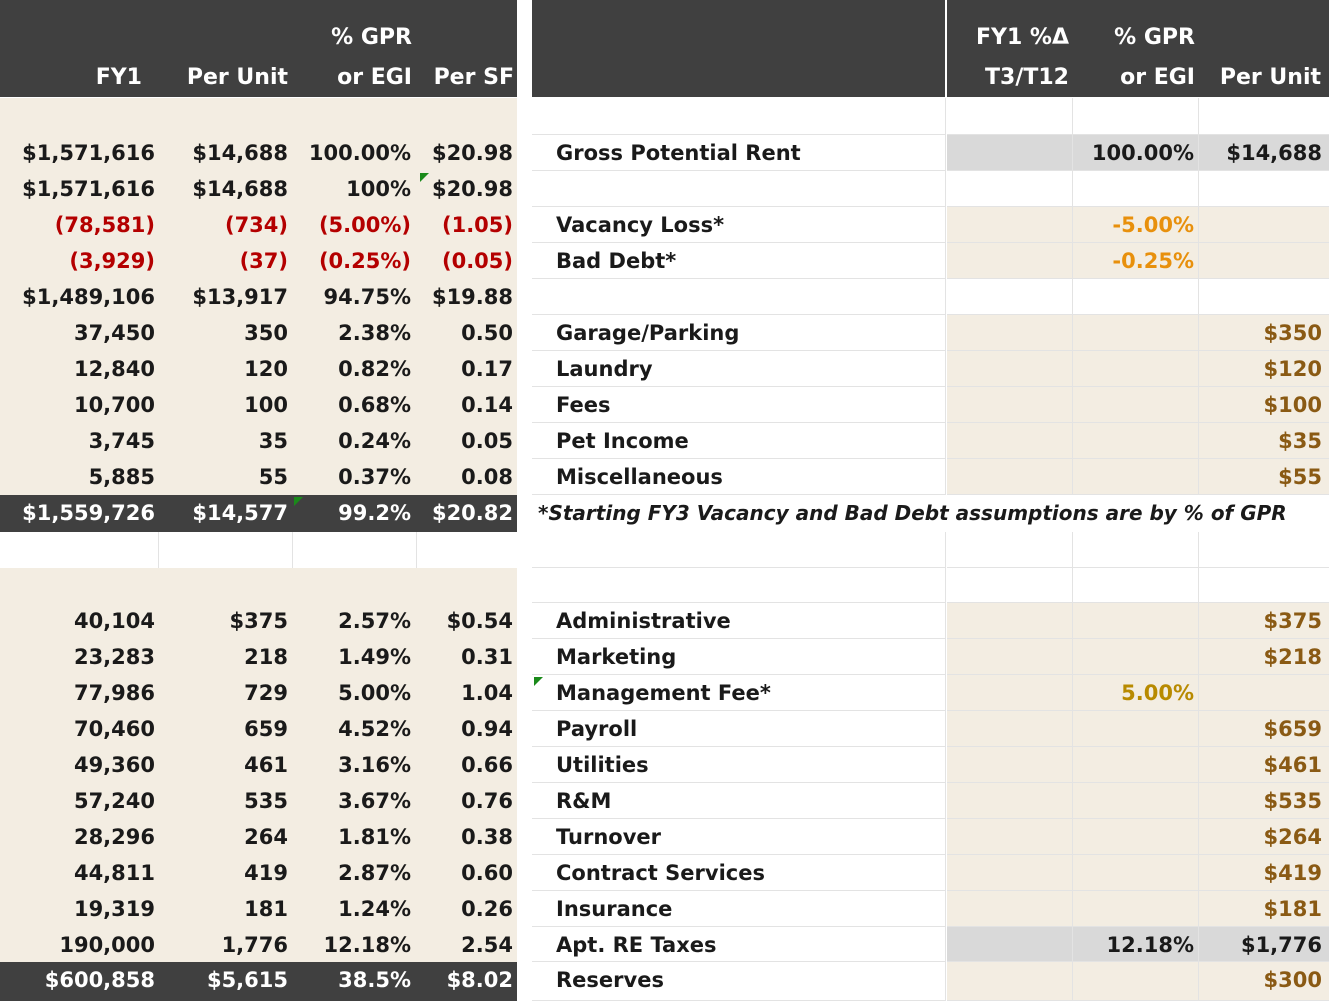 Image resolution: width=1329 pixels, height=1001 pixels. I want to click on cell-pct: 3.16%, so click(374, 765).